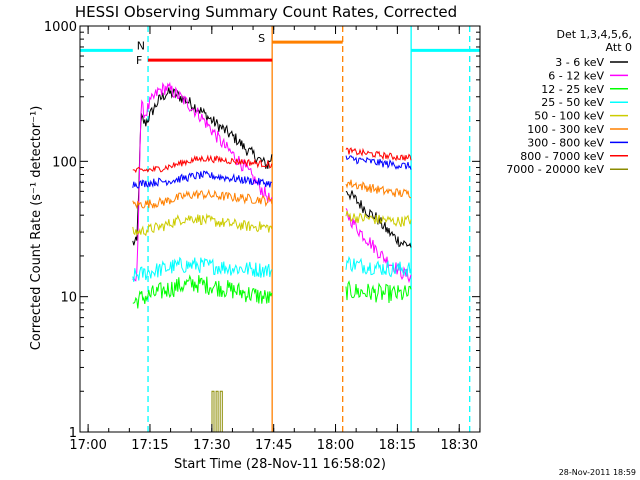 This screenshot has height=480, width=640. I want to click on legend-entry-3: 12 - 25 keV, so click(572, 89).